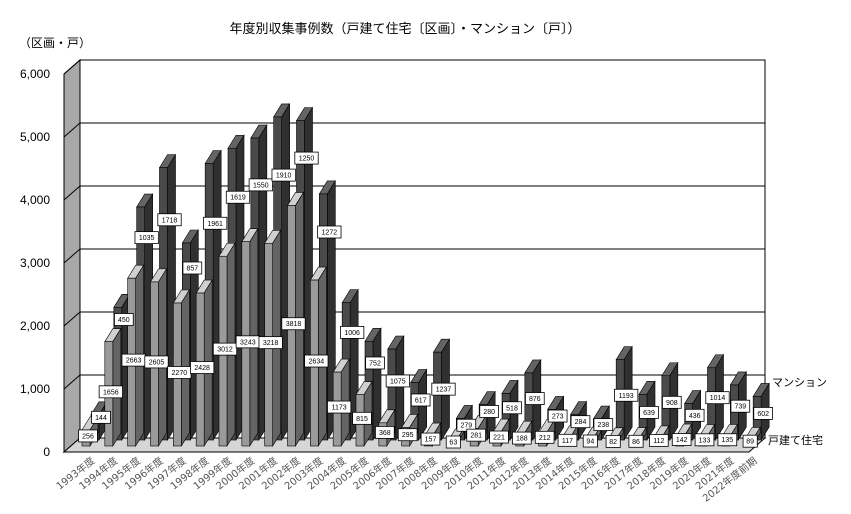  I want to click on data-label-mansion: 908, so click(672, 402).